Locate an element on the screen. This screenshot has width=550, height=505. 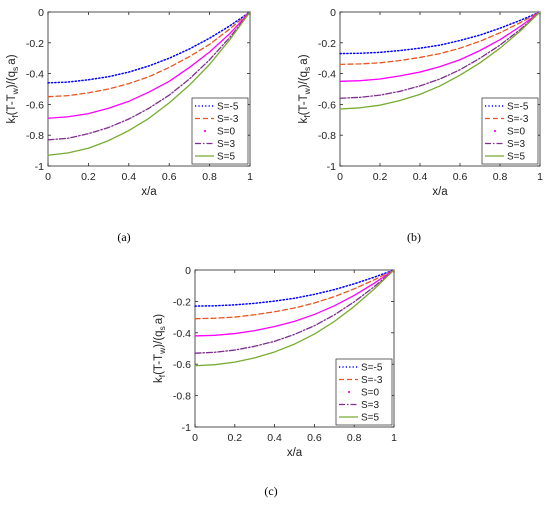
panel-caption: (c) is located at coordinates (270, 491).